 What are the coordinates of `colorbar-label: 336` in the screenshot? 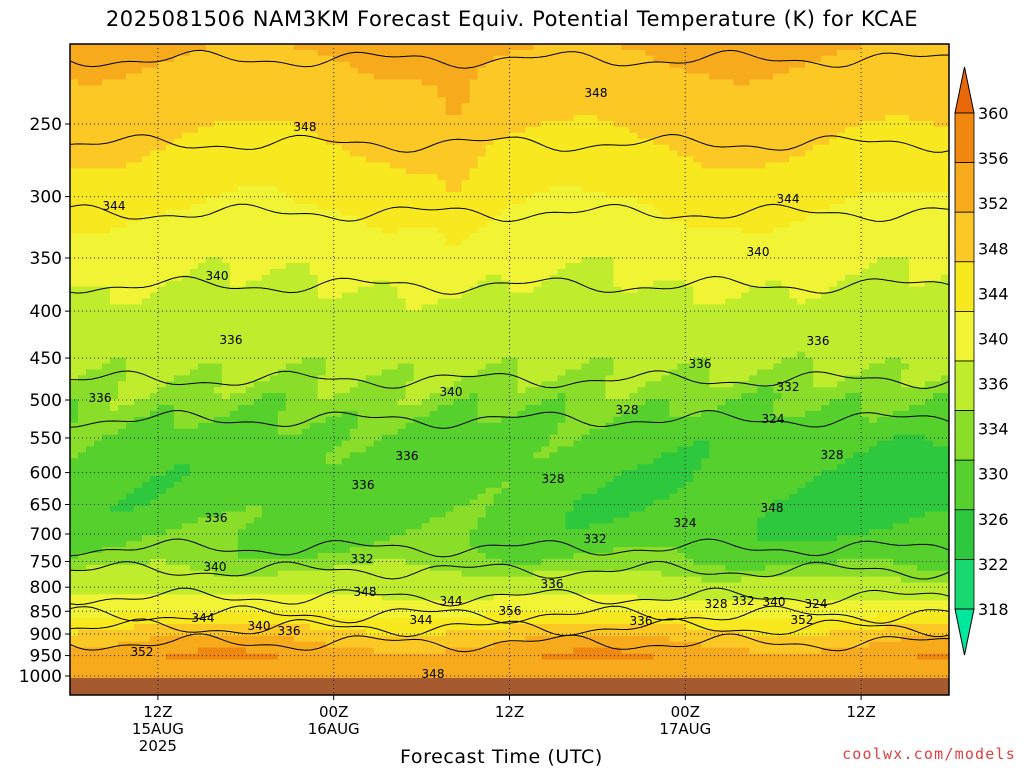 It's located at (993, 384).